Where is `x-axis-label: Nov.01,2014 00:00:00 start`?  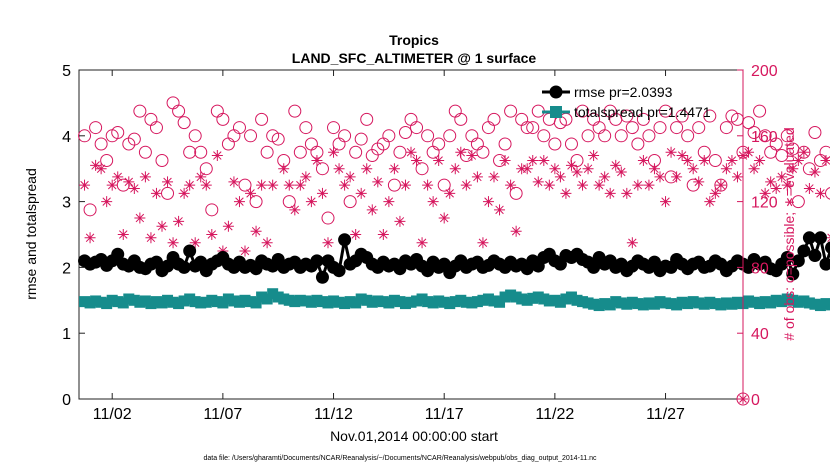
x-axis-label: Nov.01,2014 00:00:00 start is located at coordinates (414, 436).